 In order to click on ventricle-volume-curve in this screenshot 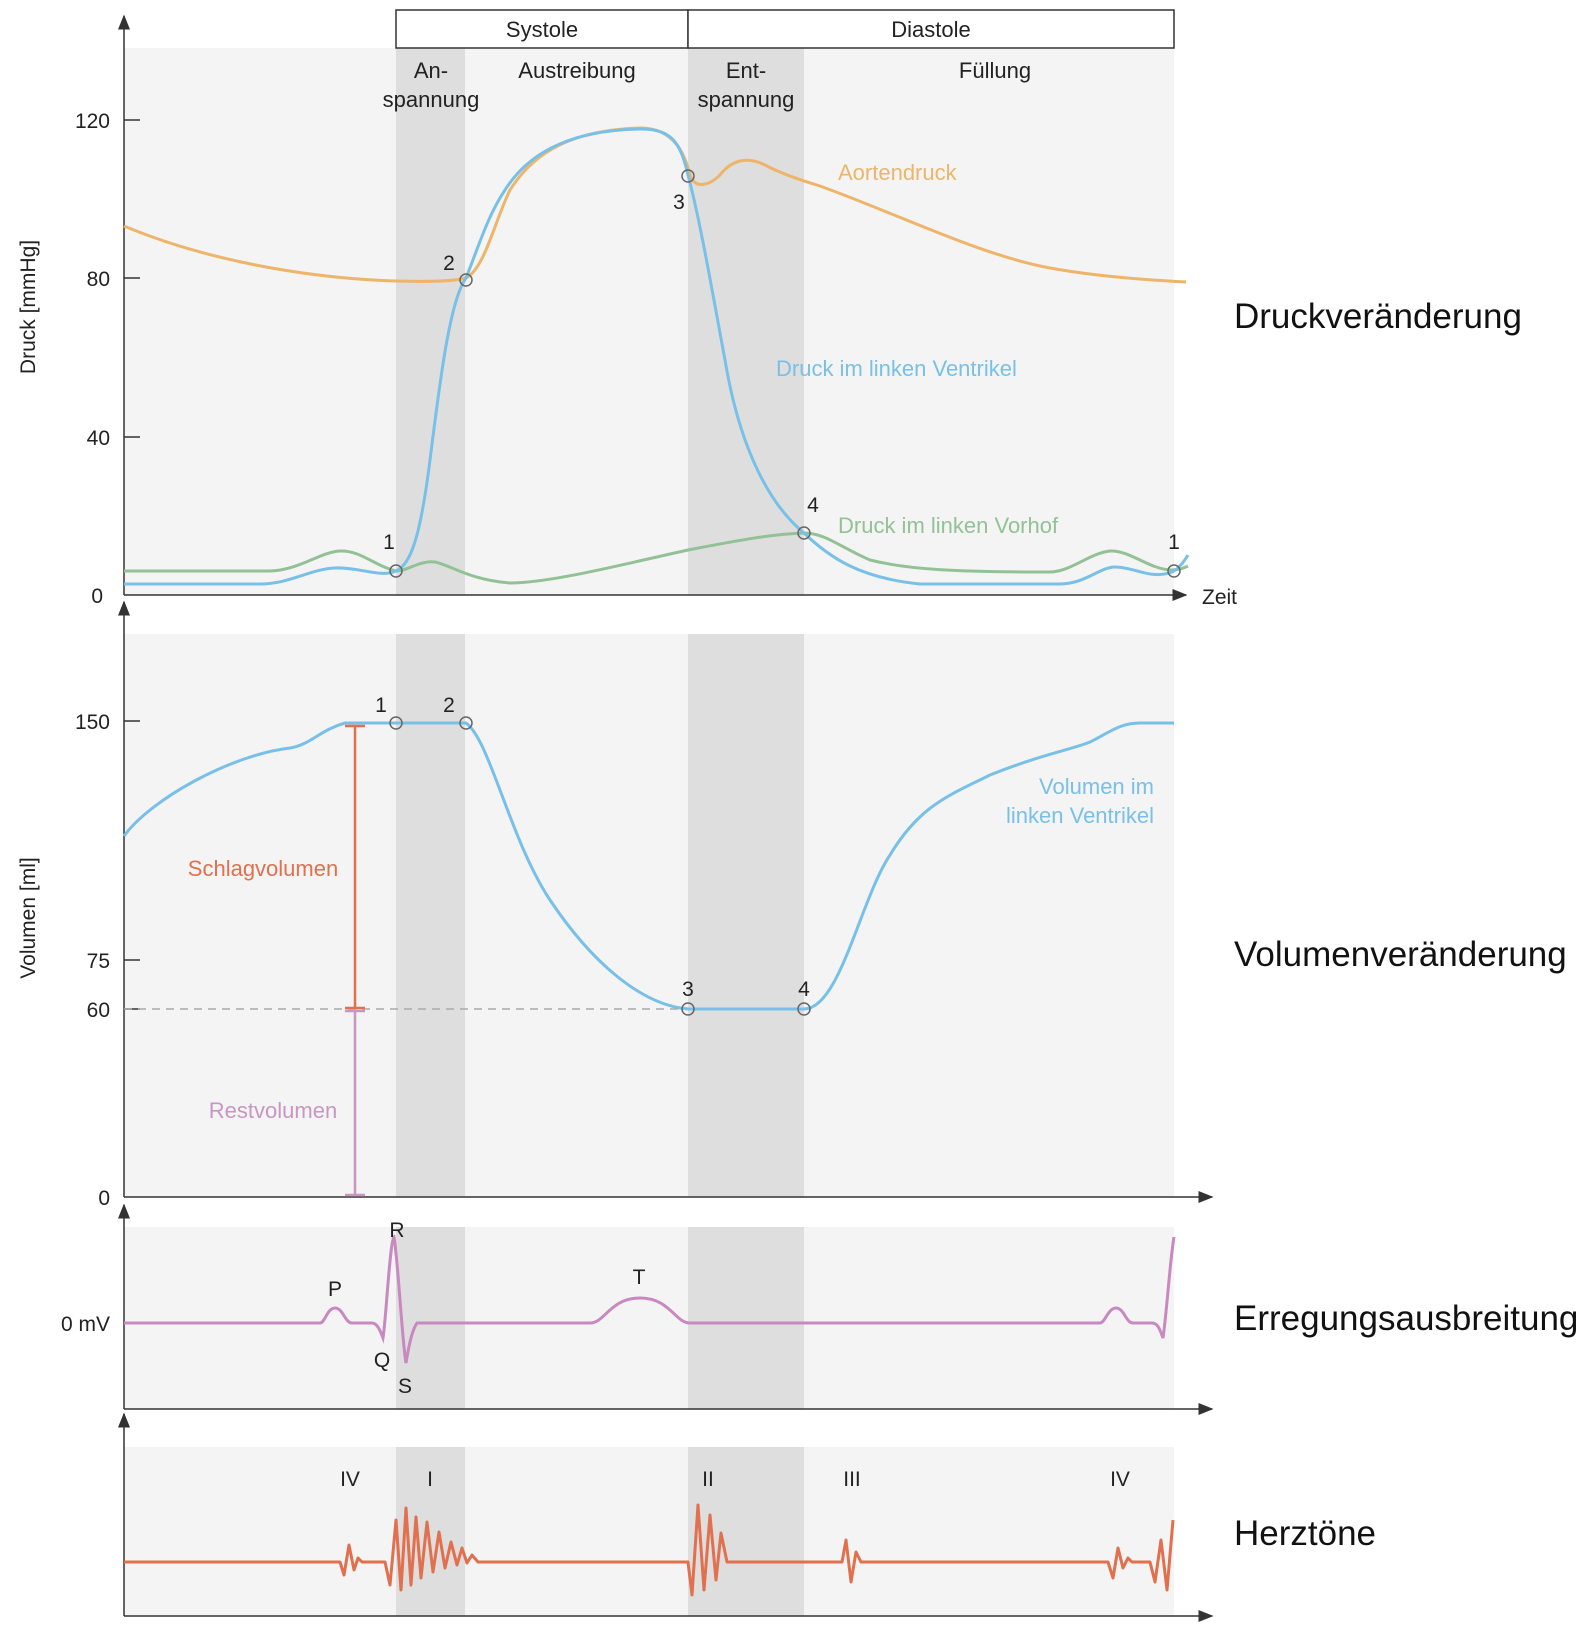, I will do `click(648, 866)`.